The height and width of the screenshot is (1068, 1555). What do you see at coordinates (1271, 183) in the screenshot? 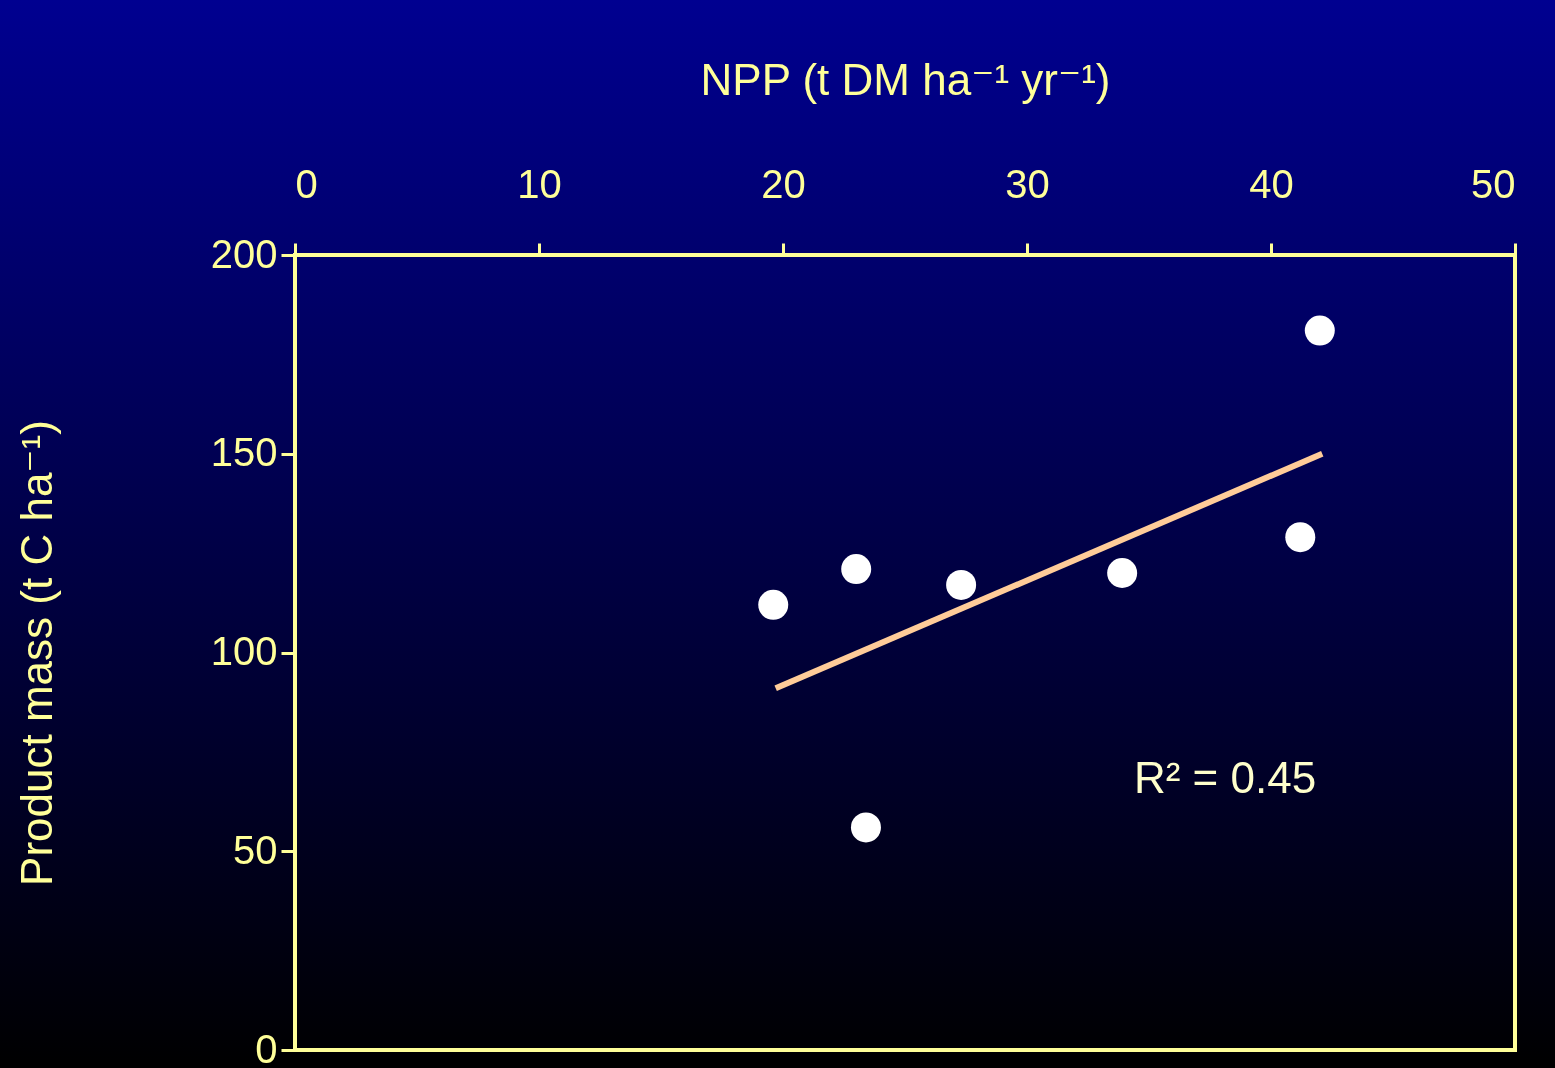
I see `x-tick-label: 40` at bounding box center [1271, 183].